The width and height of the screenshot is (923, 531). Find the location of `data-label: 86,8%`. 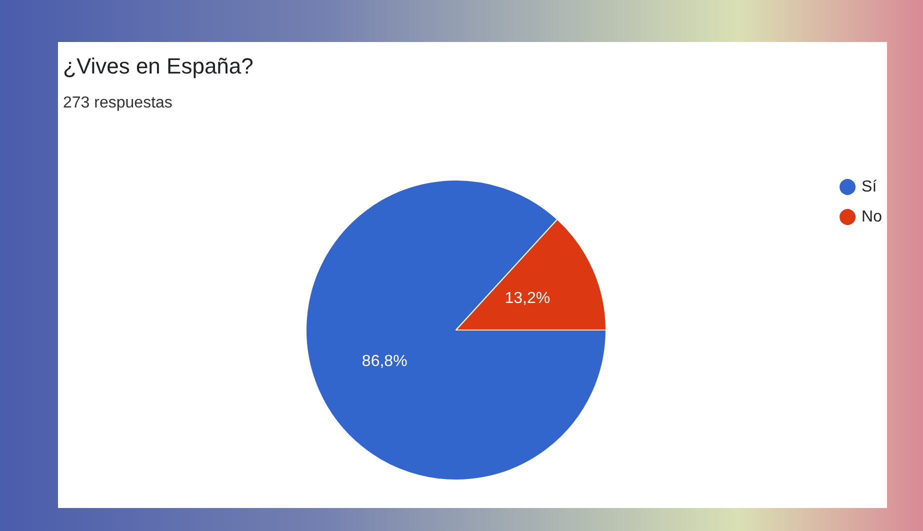

data-label: 86,8% is located at coordinates (385, 361).